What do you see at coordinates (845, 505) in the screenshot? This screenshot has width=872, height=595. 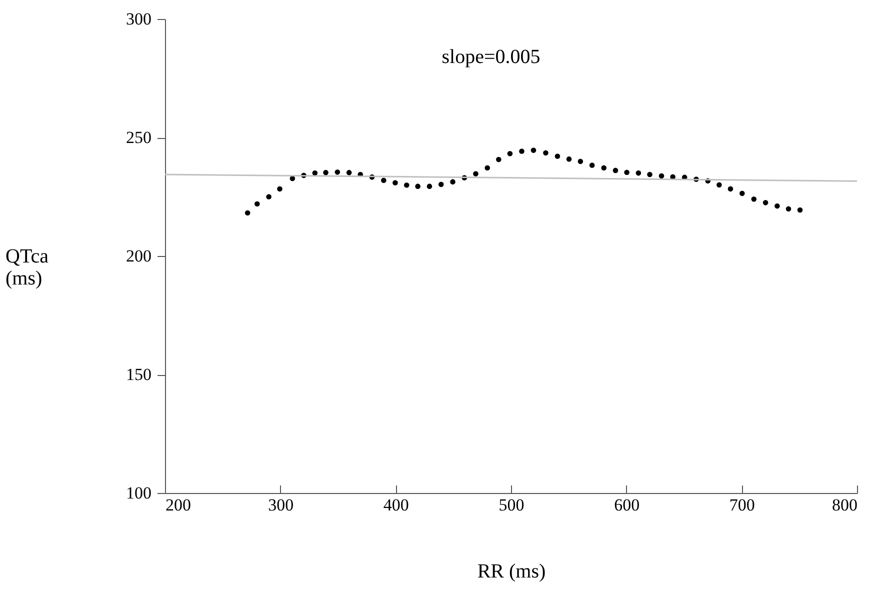 I see `x-tick-label: 800` at bounding box center [845, 505].